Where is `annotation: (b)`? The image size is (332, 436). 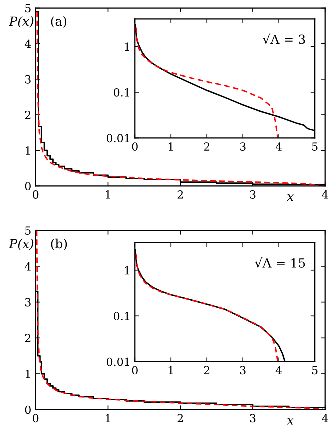
annotation: (b) is located at coordinates (59, 244).